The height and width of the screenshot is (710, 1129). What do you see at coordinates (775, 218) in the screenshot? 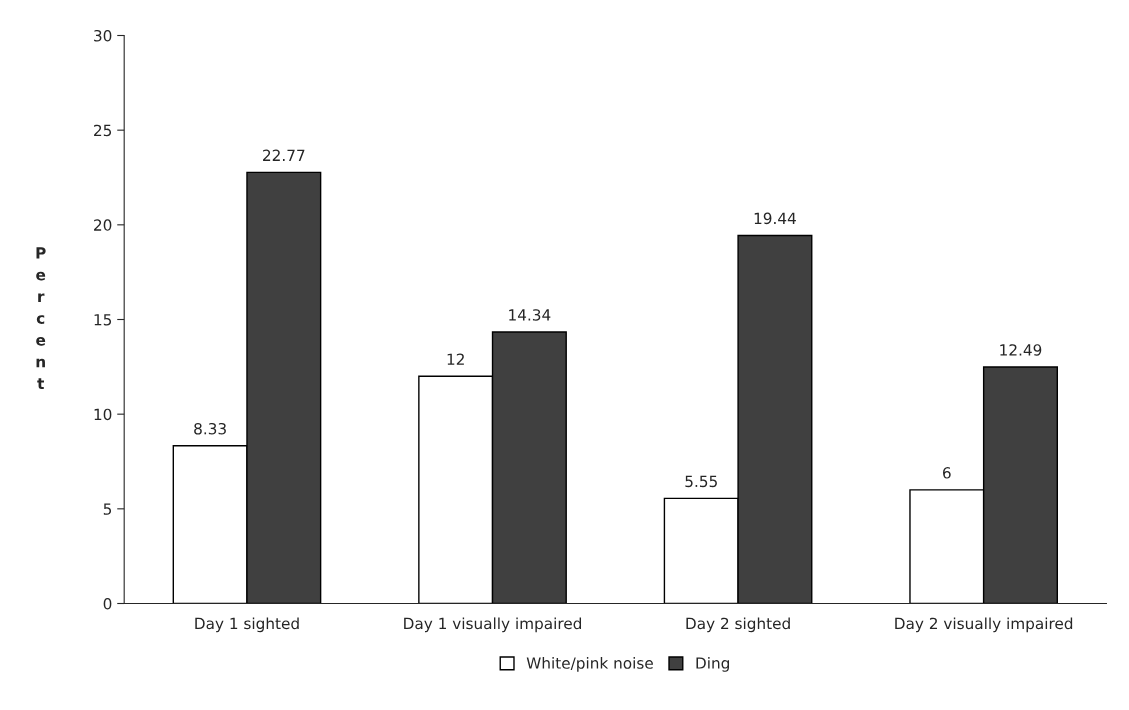
I see `data-label: 19.44` at bounding box center [775, 218].